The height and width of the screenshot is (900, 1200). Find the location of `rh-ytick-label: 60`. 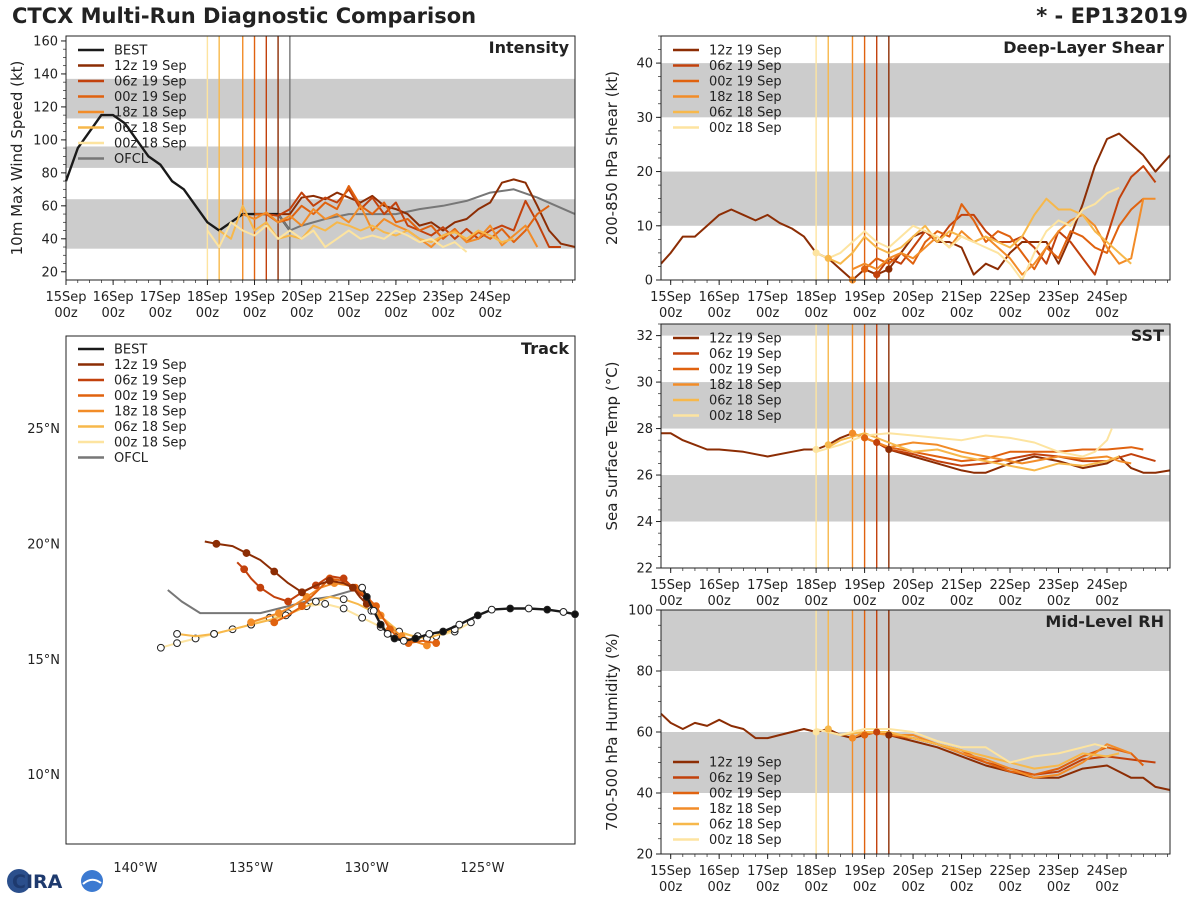

rh-ytick-label: 60 is located at coordinates (644, 733).